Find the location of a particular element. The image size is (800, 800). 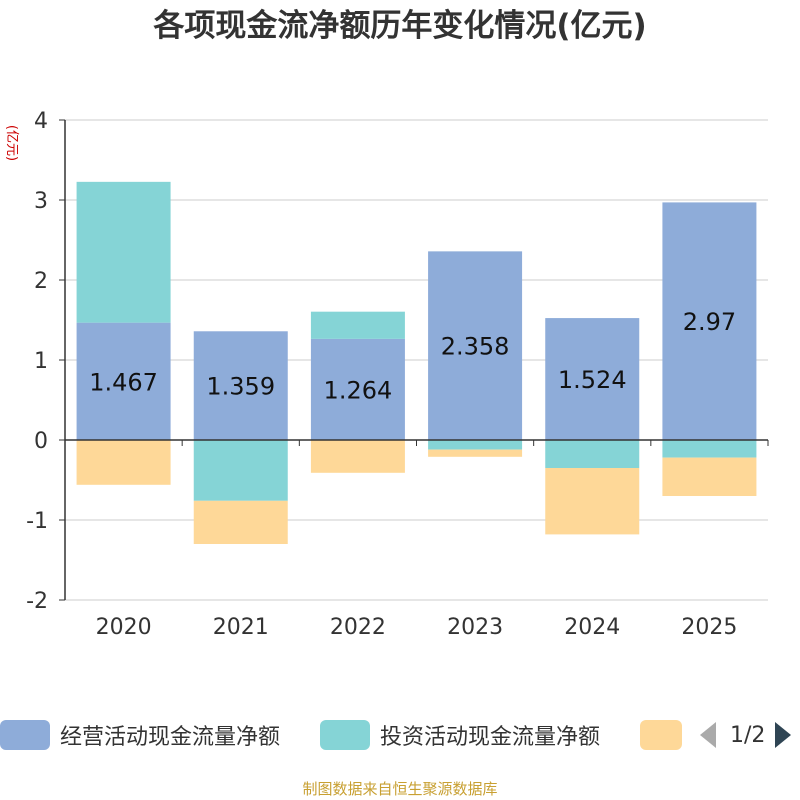

y-axis-label: (亿元) is located at coordinates (11, 143).